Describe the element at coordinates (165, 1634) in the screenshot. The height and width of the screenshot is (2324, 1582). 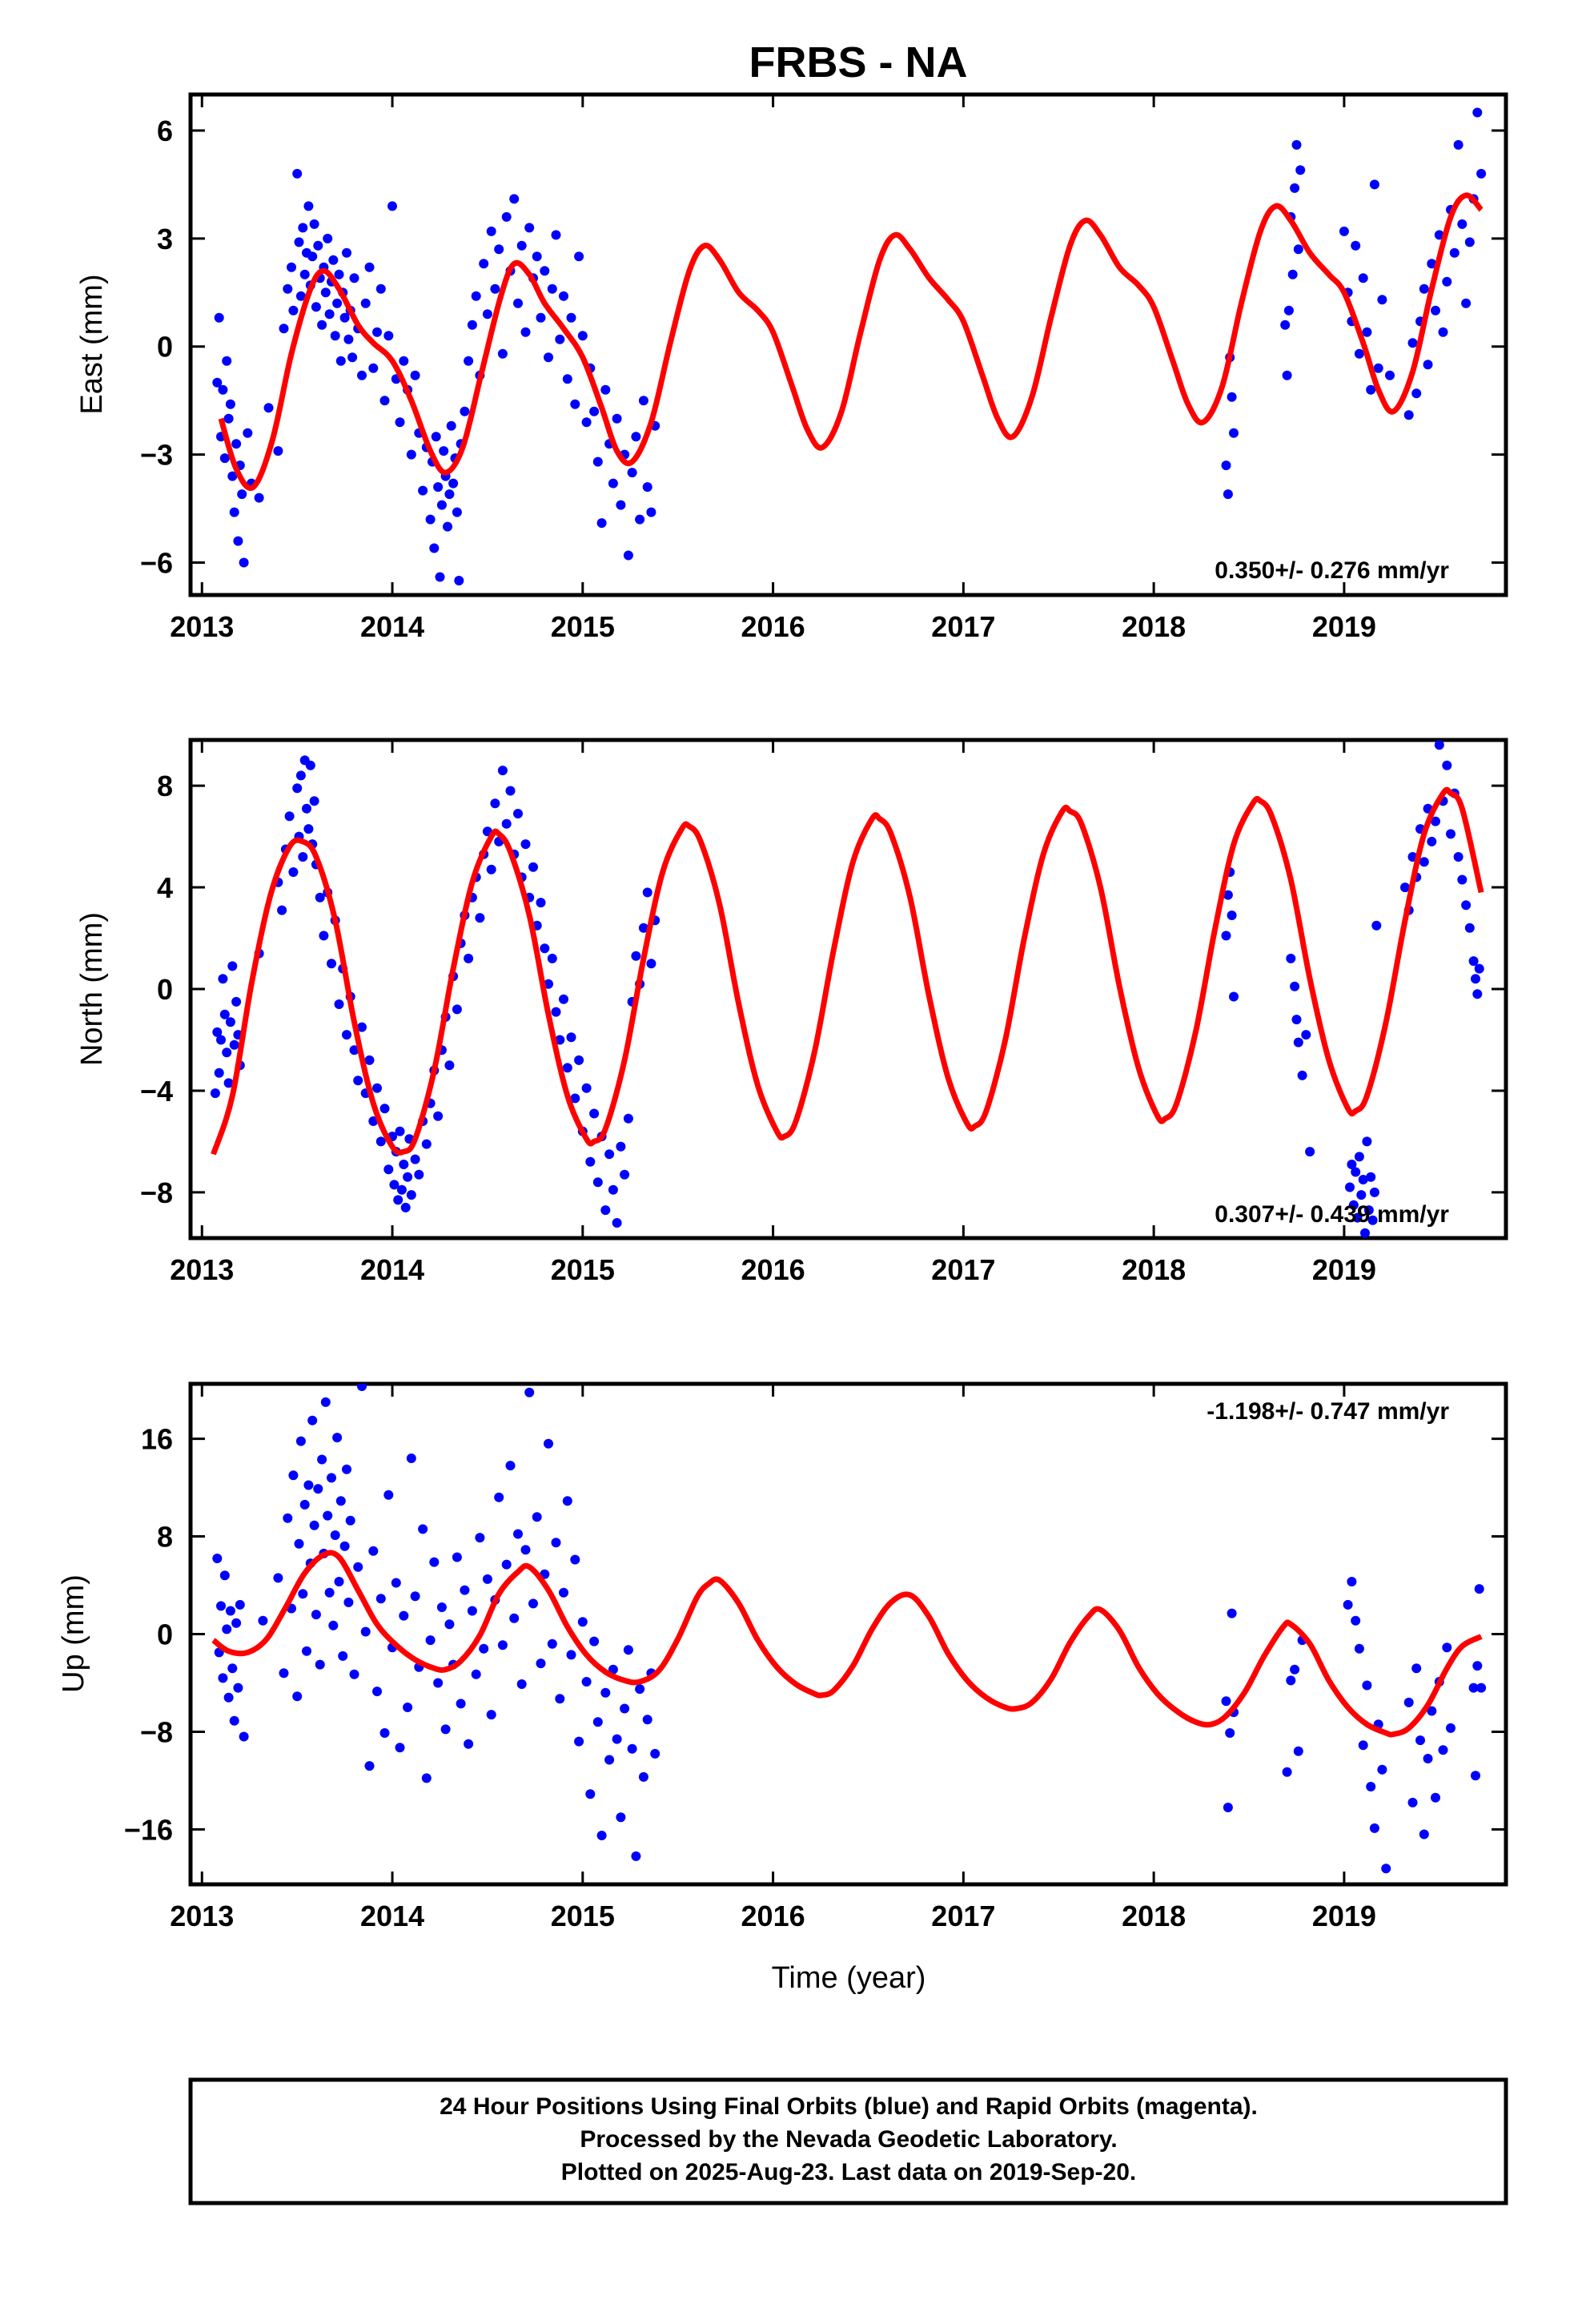
I see `panel-up-ytick-label: 0` at that location.